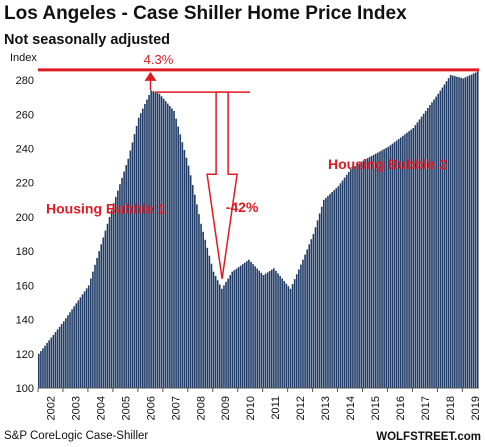 Image resolution: width=485 pixels, height=447 pixels. Describe the element at coordinates (25, 321) in the screenshot. I see `y-tick-label: 140` at that location.